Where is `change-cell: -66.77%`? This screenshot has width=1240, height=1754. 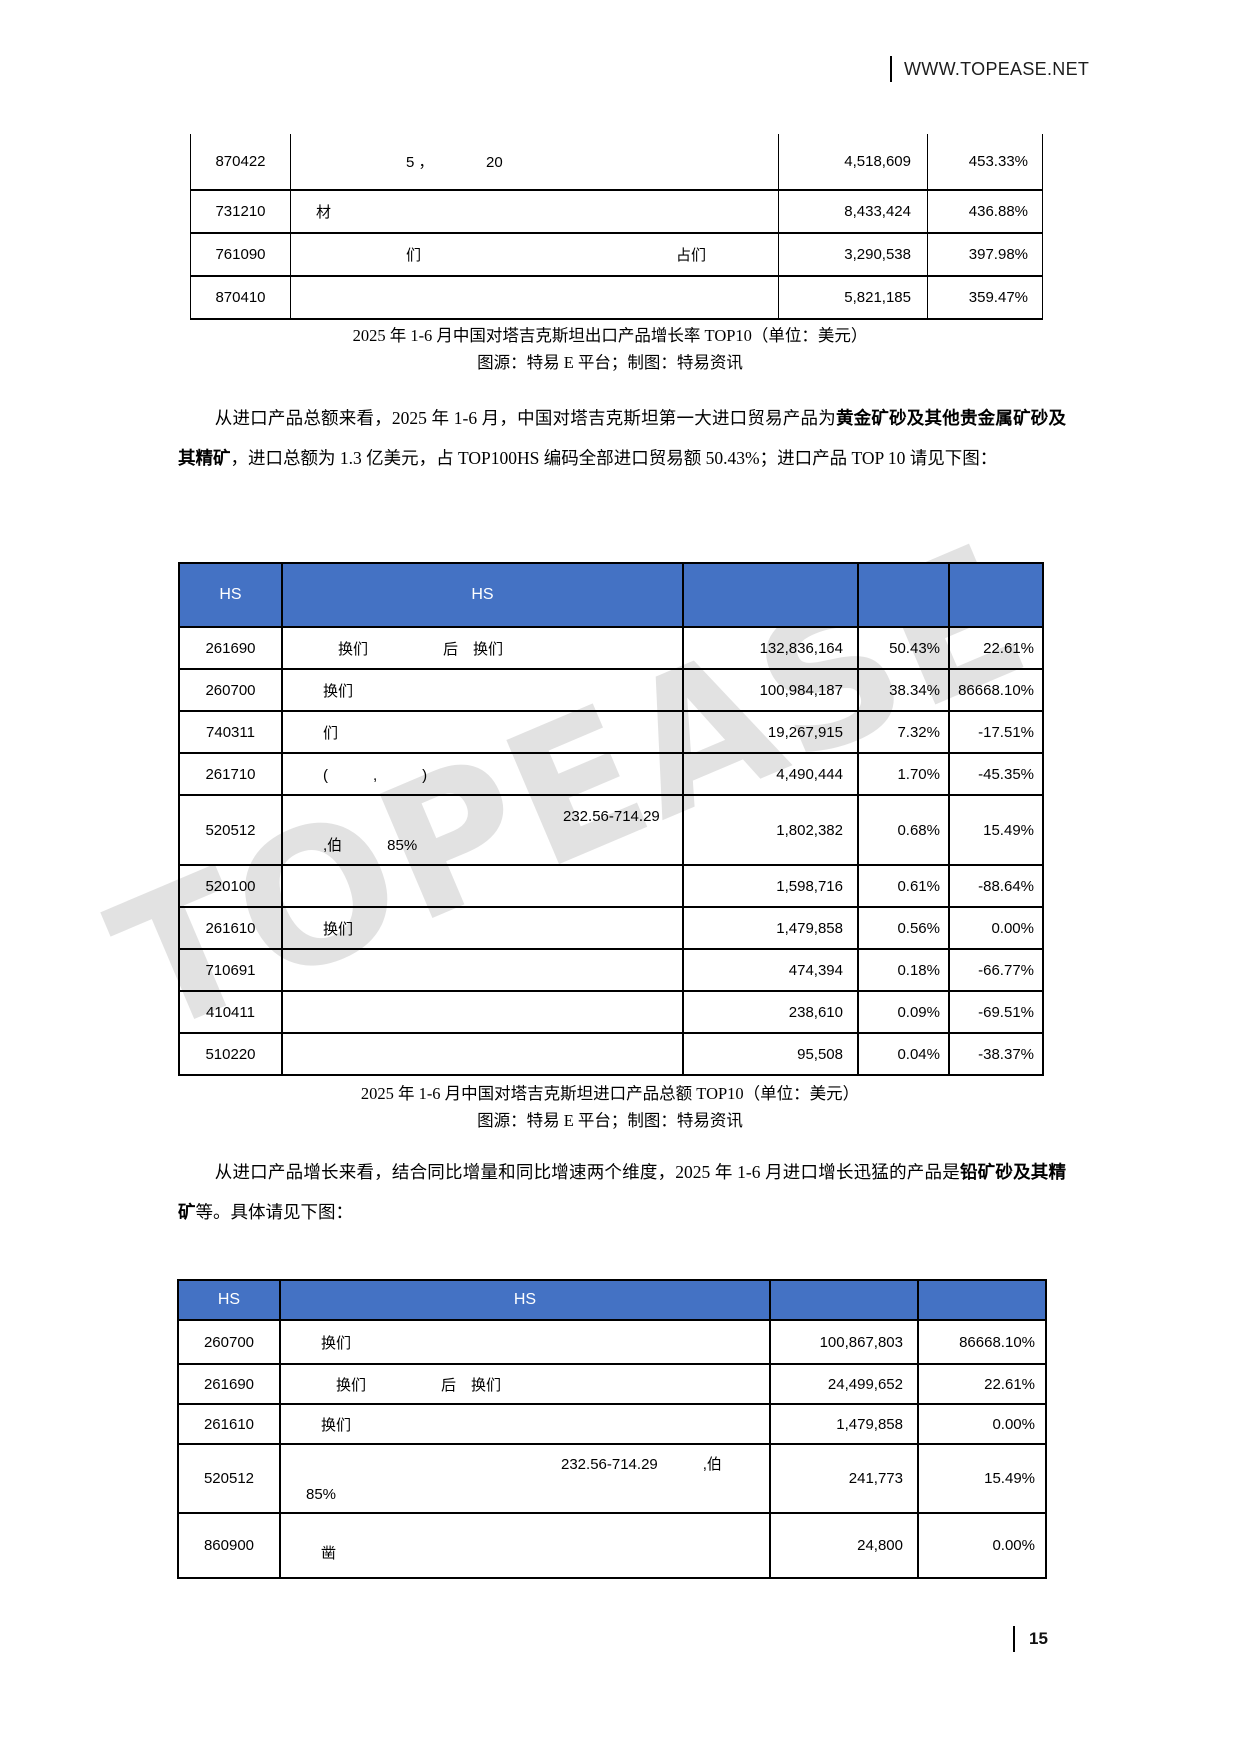 change-cell: -66.77% is located at coordinates (997, 971).